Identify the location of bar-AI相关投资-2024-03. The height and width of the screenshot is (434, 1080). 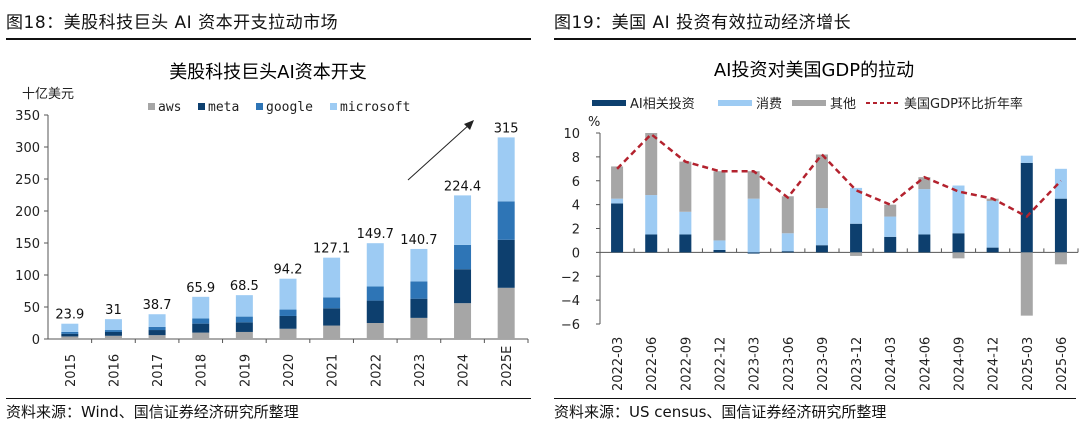
(890, 244).